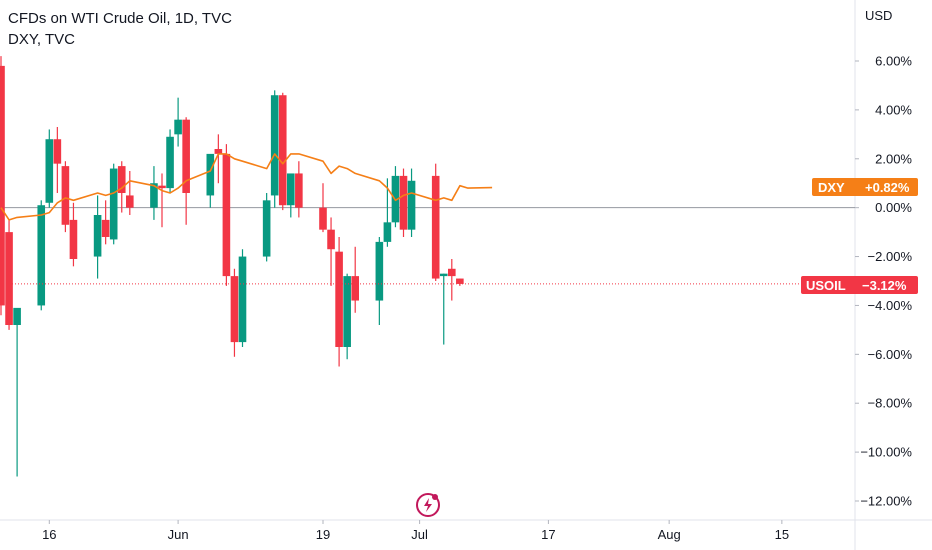  I want to click on usoil-badge-value: −3.12%, so click(884, 285).